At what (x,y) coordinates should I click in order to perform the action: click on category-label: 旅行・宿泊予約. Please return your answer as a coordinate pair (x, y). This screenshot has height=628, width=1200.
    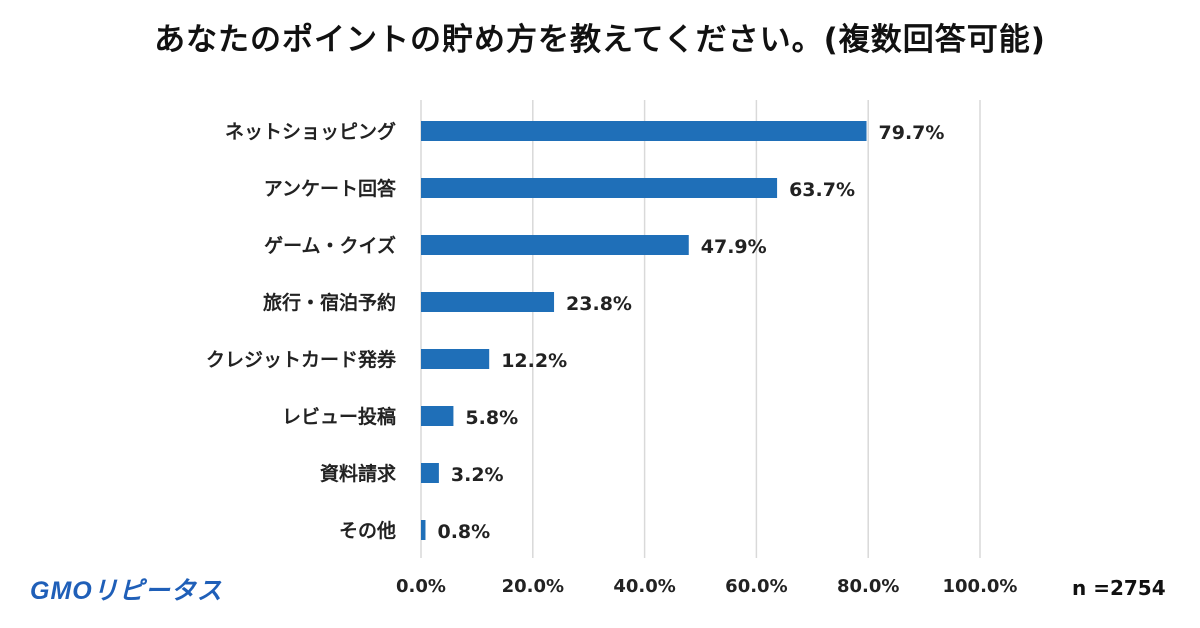
    Looking at the image, I should click on (329, 302).